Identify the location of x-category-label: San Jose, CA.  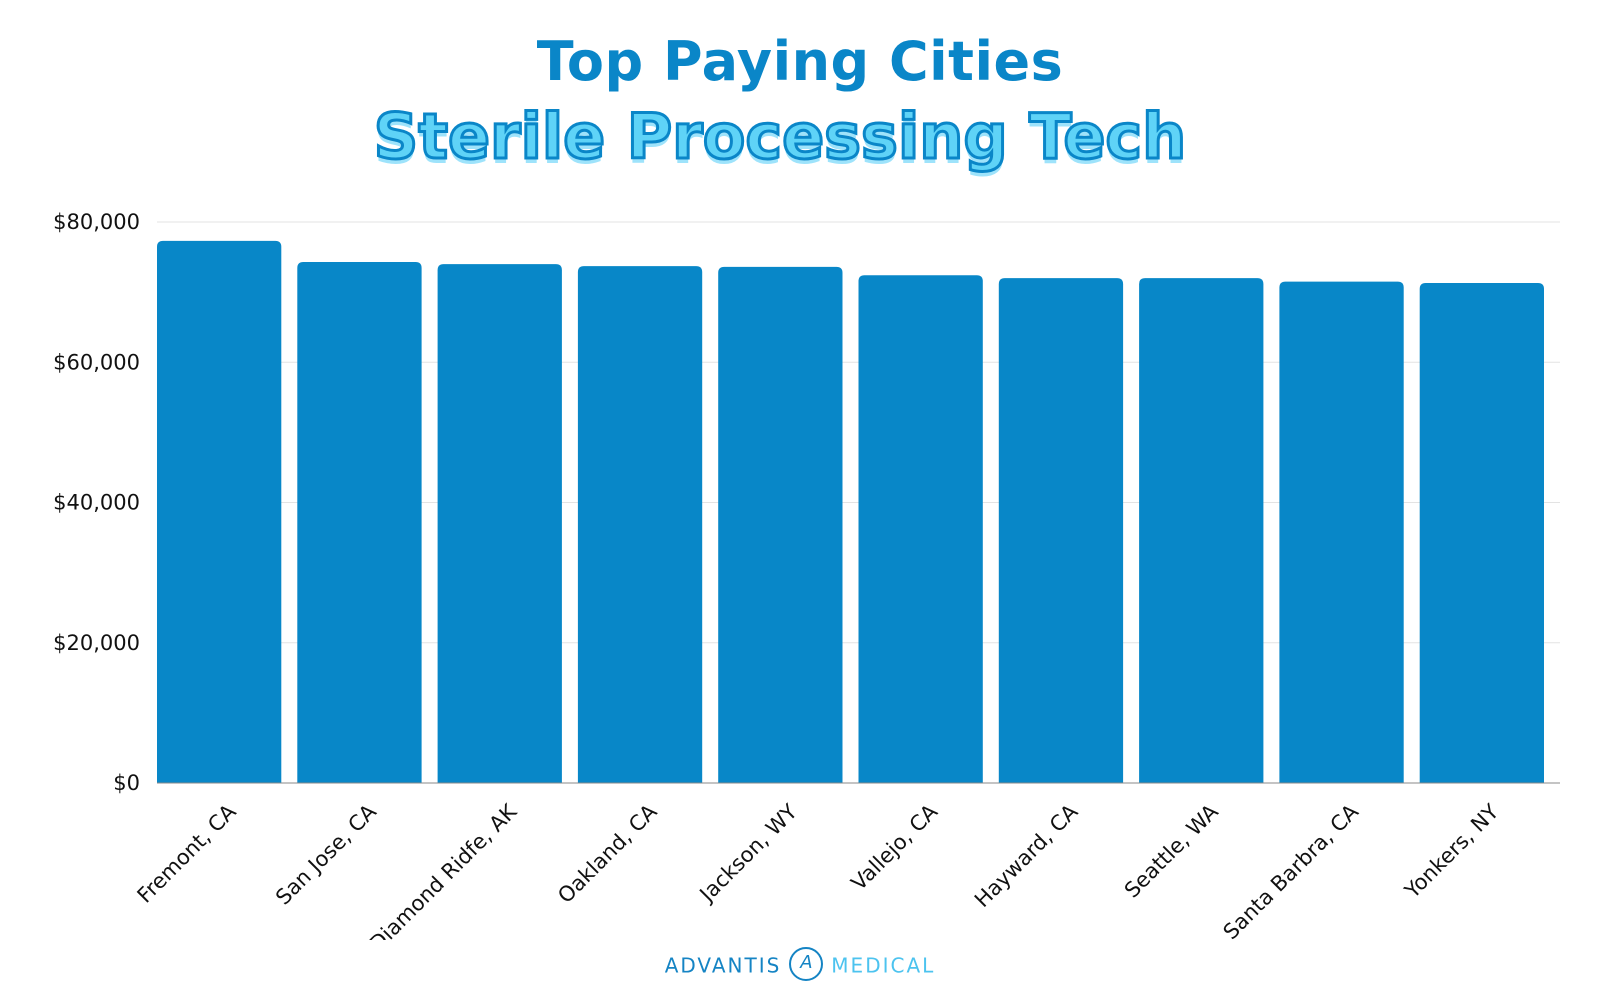
(326, 854).